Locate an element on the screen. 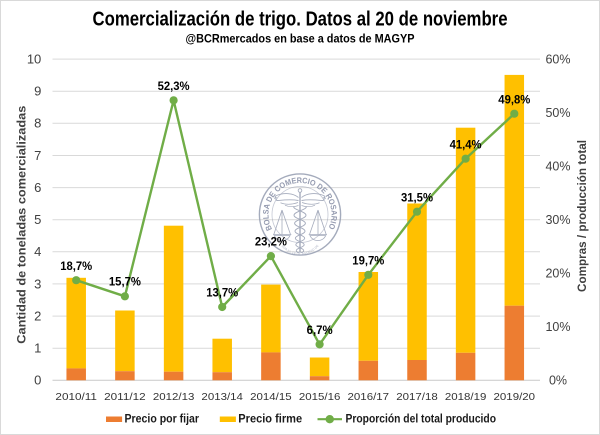 This screenshot has height=435, width=600. svg-text: 30% is located at coordinates (557, 220).